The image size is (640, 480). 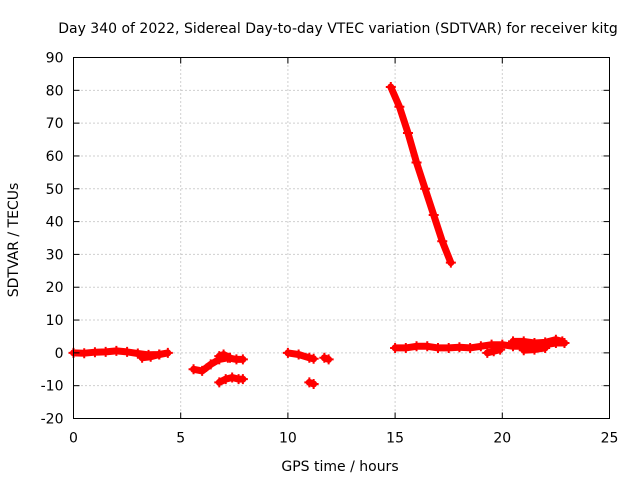 What do you see at coordinates (610, 439) in the screenshot?
I see `x-tick-label: 25` at bounding box center [610, 439].